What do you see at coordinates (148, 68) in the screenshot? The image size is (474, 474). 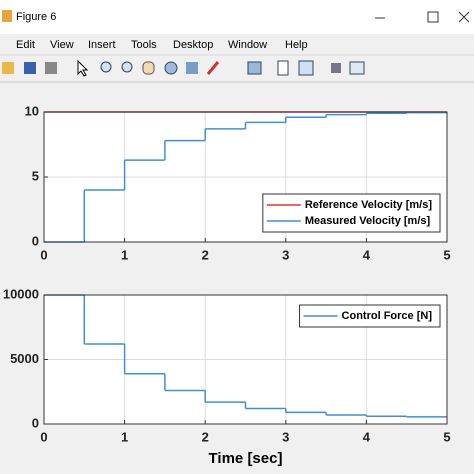 I see `tool-pan` at bounding box center [148, 68].